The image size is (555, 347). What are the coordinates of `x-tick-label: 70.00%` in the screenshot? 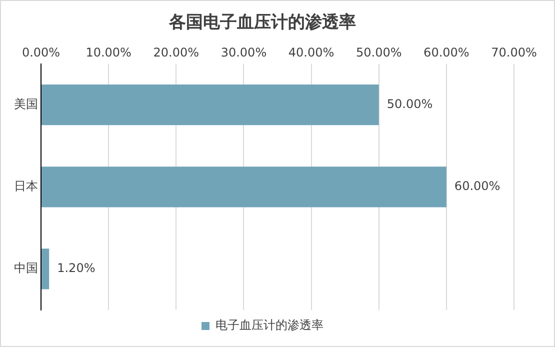 It's located at (514, 53).